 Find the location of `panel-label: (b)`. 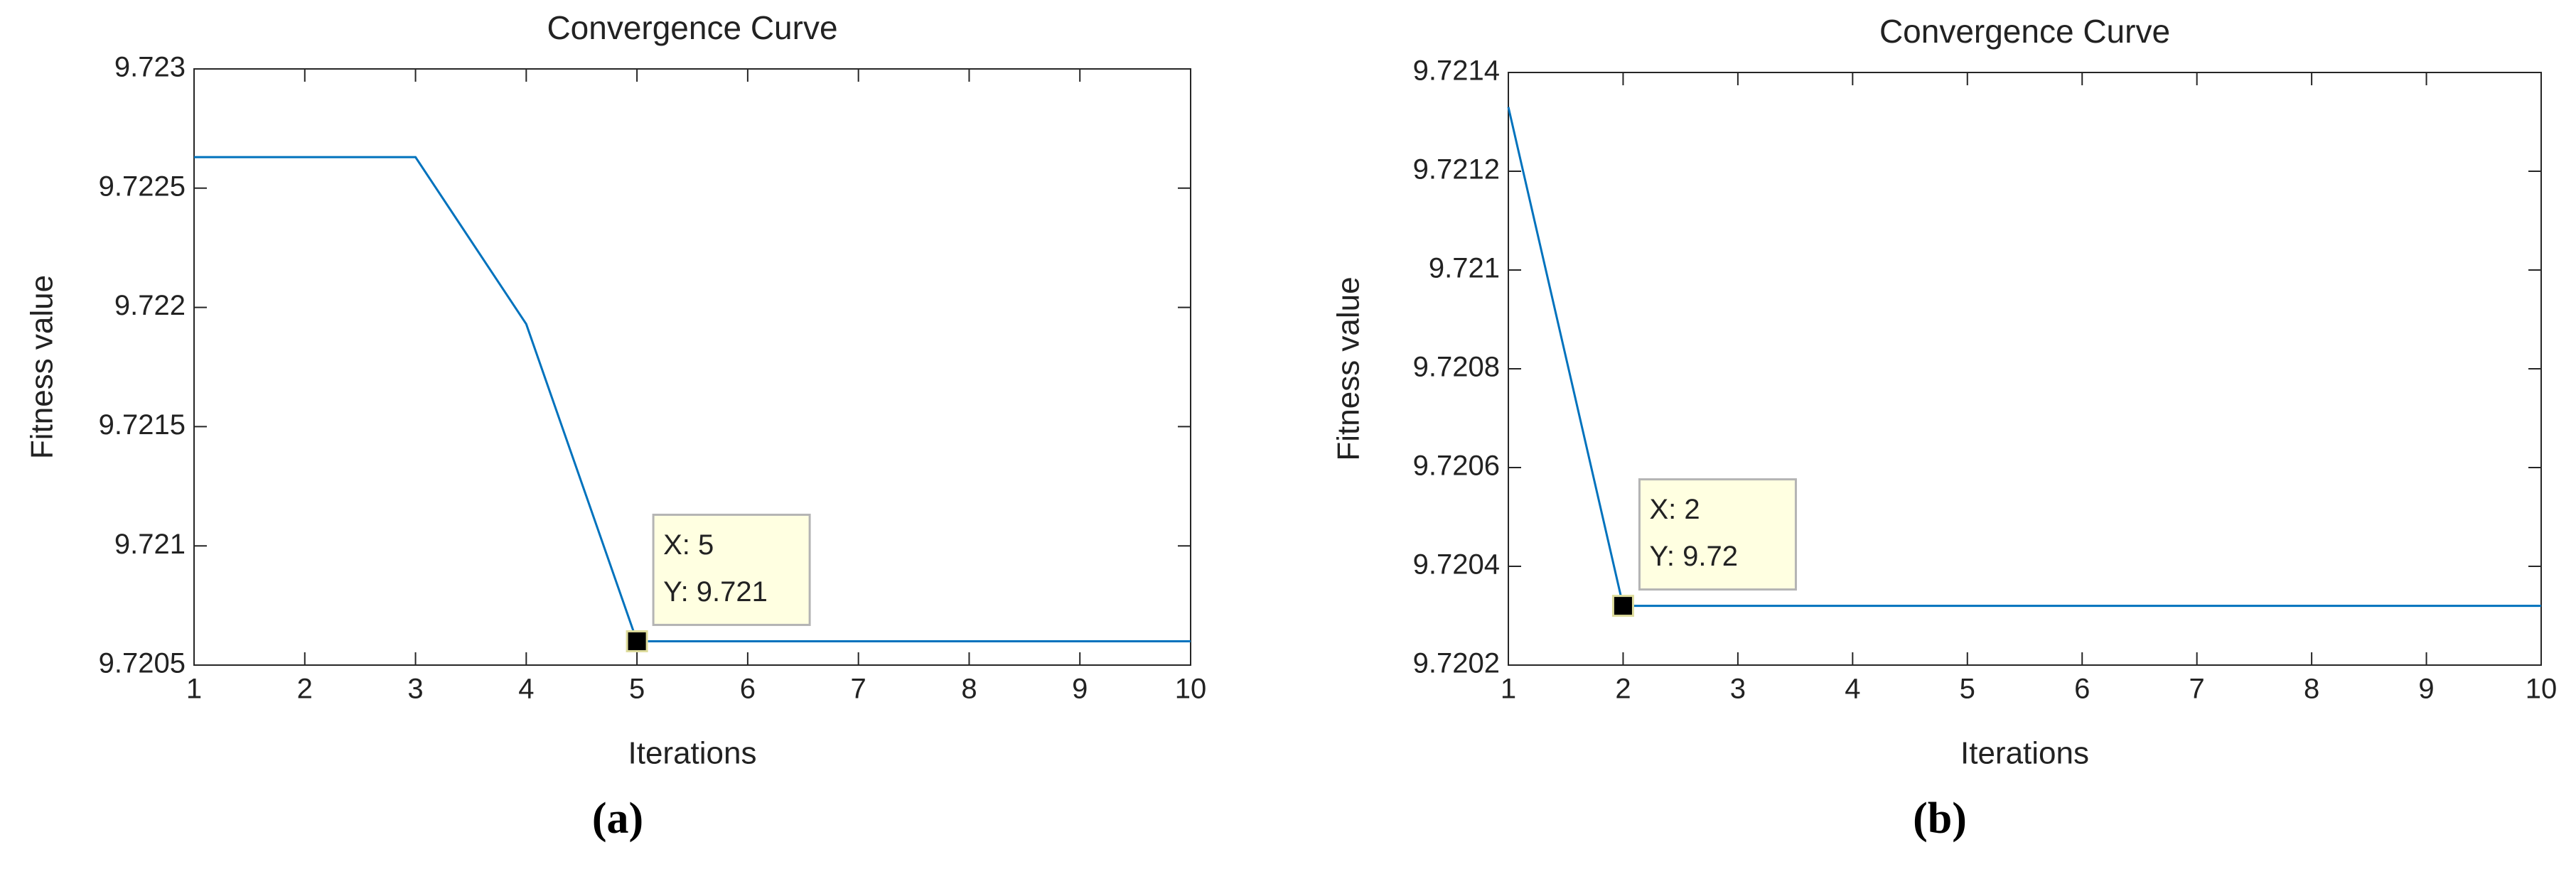

panel-label: (b) is located at coordinates (1940, 819).